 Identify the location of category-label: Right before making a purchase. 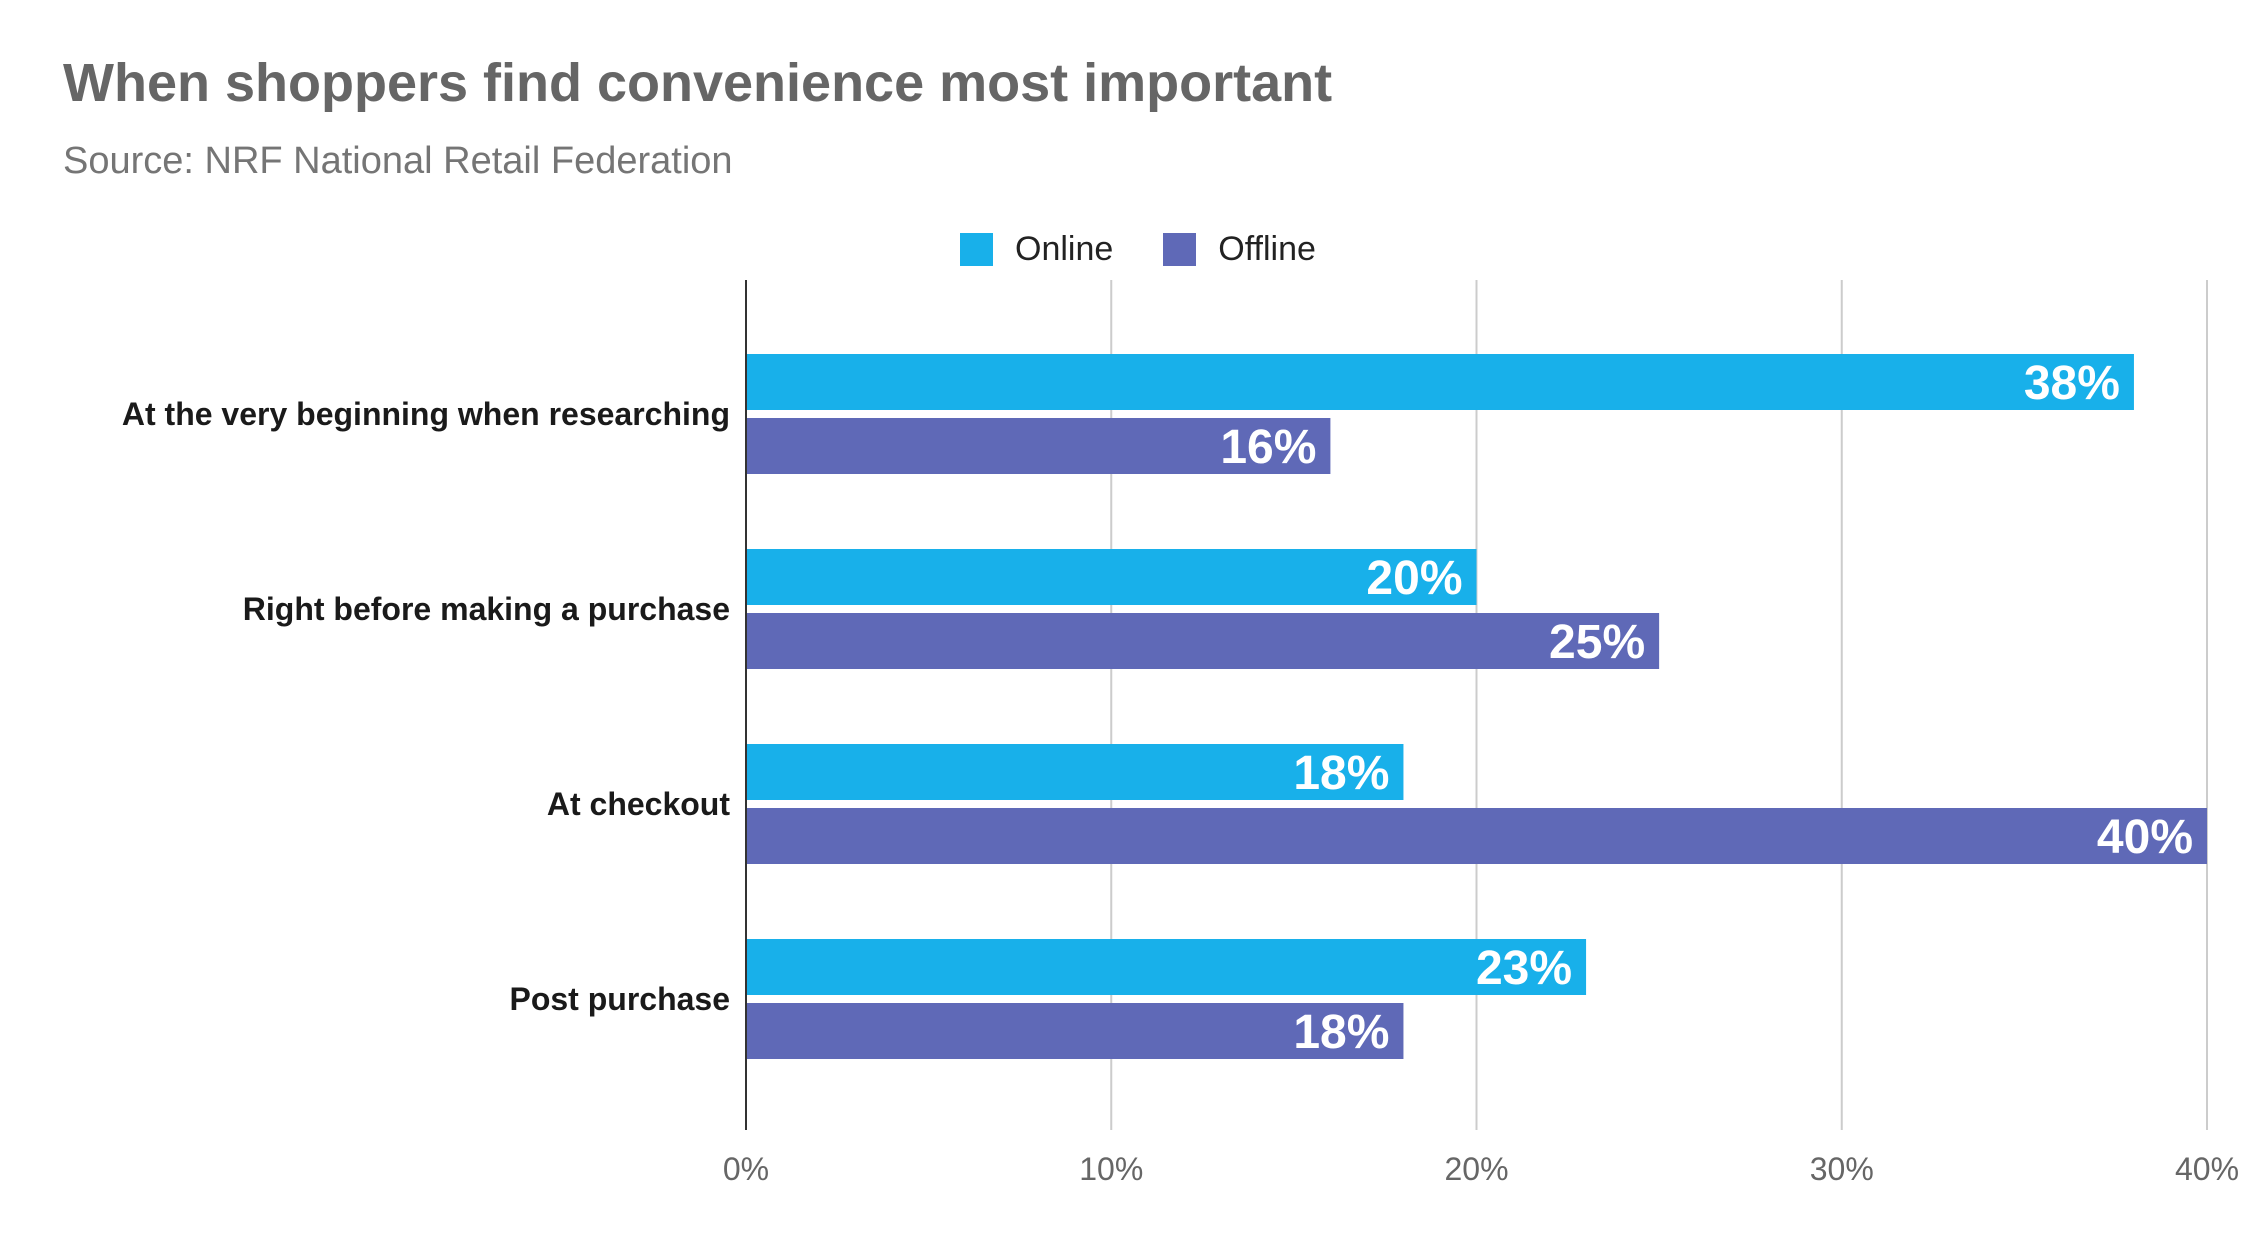
(486, 609).